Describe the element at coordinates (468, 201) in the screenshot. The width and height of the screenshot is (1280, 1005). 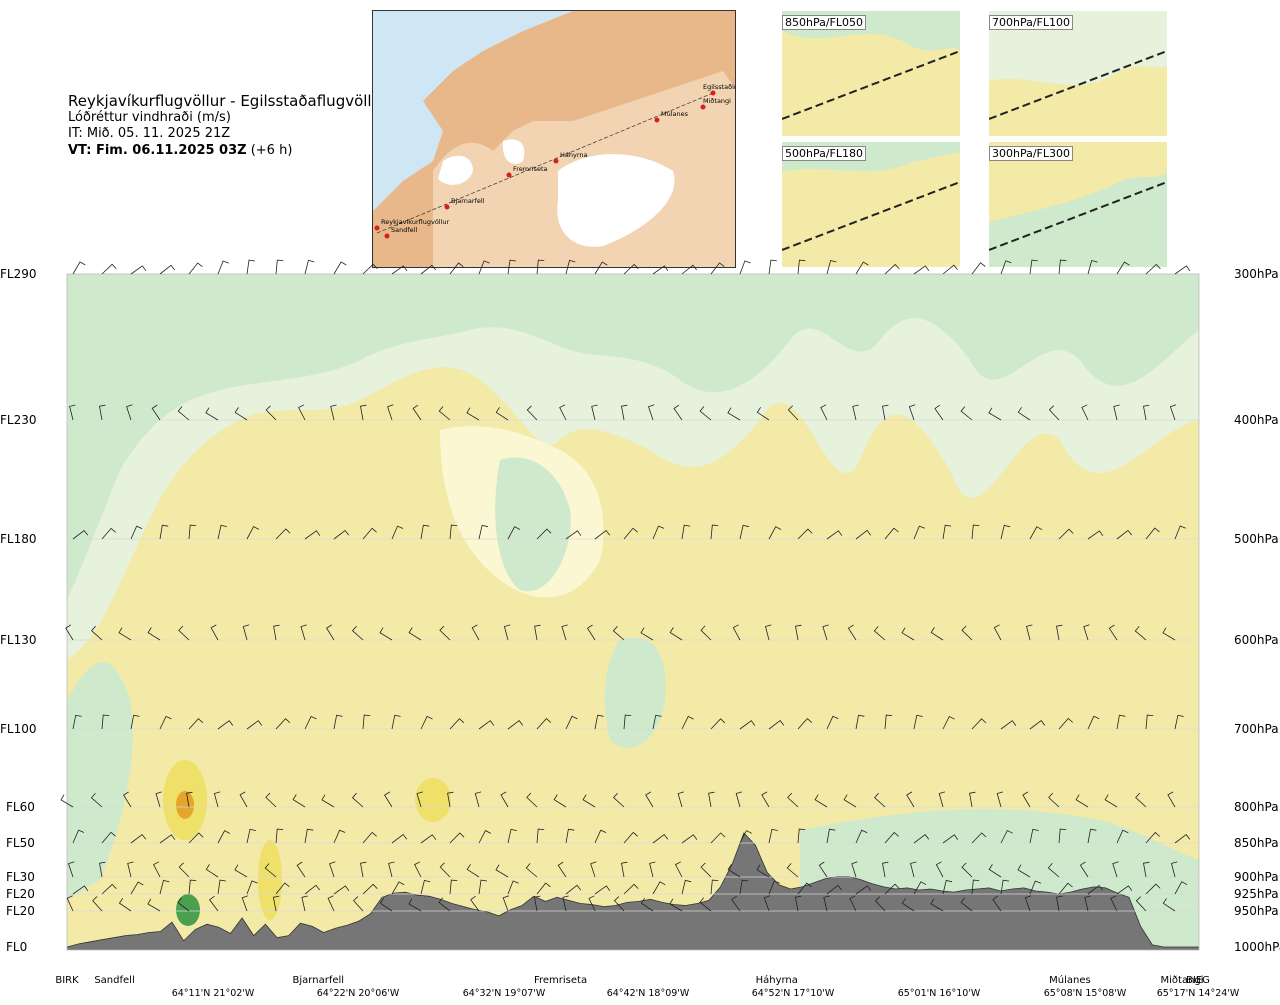
I see `map-station-label: Bjarnarfell` at that location.